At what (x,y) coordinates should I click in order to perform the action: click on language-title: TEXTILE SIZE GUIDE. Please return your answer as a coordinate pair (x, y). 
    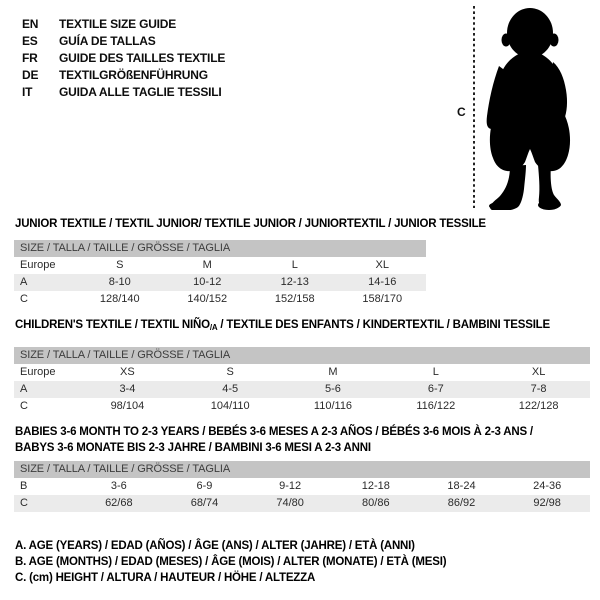
    Looking at the image, I should click on (118, 24).